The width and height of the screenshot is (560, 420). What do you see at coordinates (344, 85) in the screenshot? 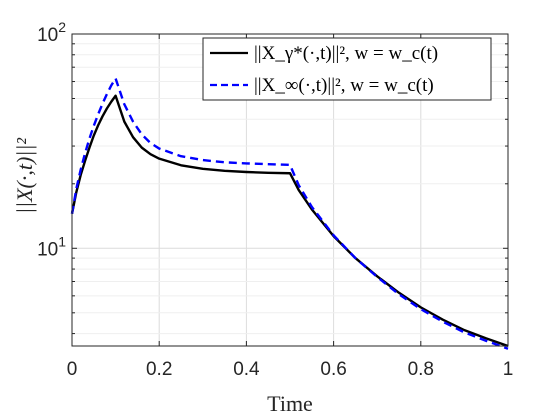
I see `legend-label-series-2: ||X_∞(·,t)||², w = w_c(t)` at bounding box center [344, 85].